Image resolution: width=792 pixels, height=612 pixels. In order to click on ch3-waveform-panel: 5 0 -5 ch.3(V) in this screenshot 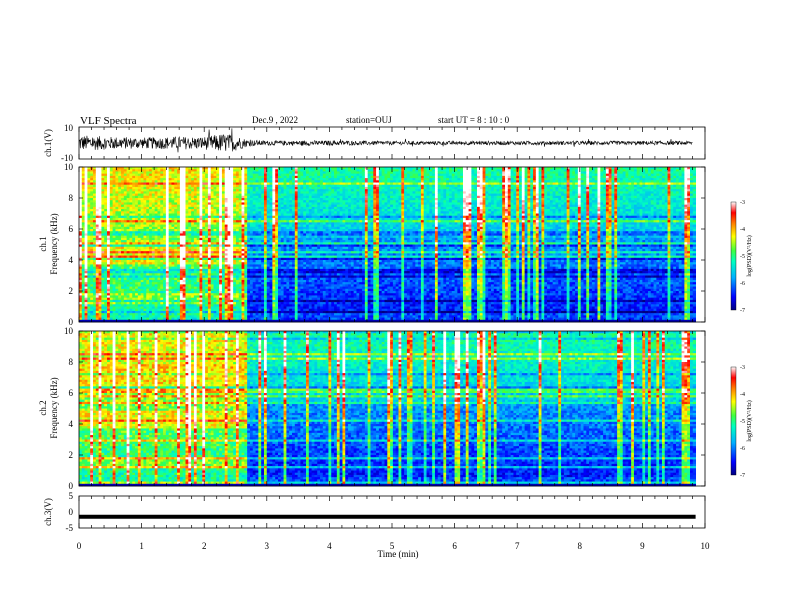, I will do `click(374, 512)`.